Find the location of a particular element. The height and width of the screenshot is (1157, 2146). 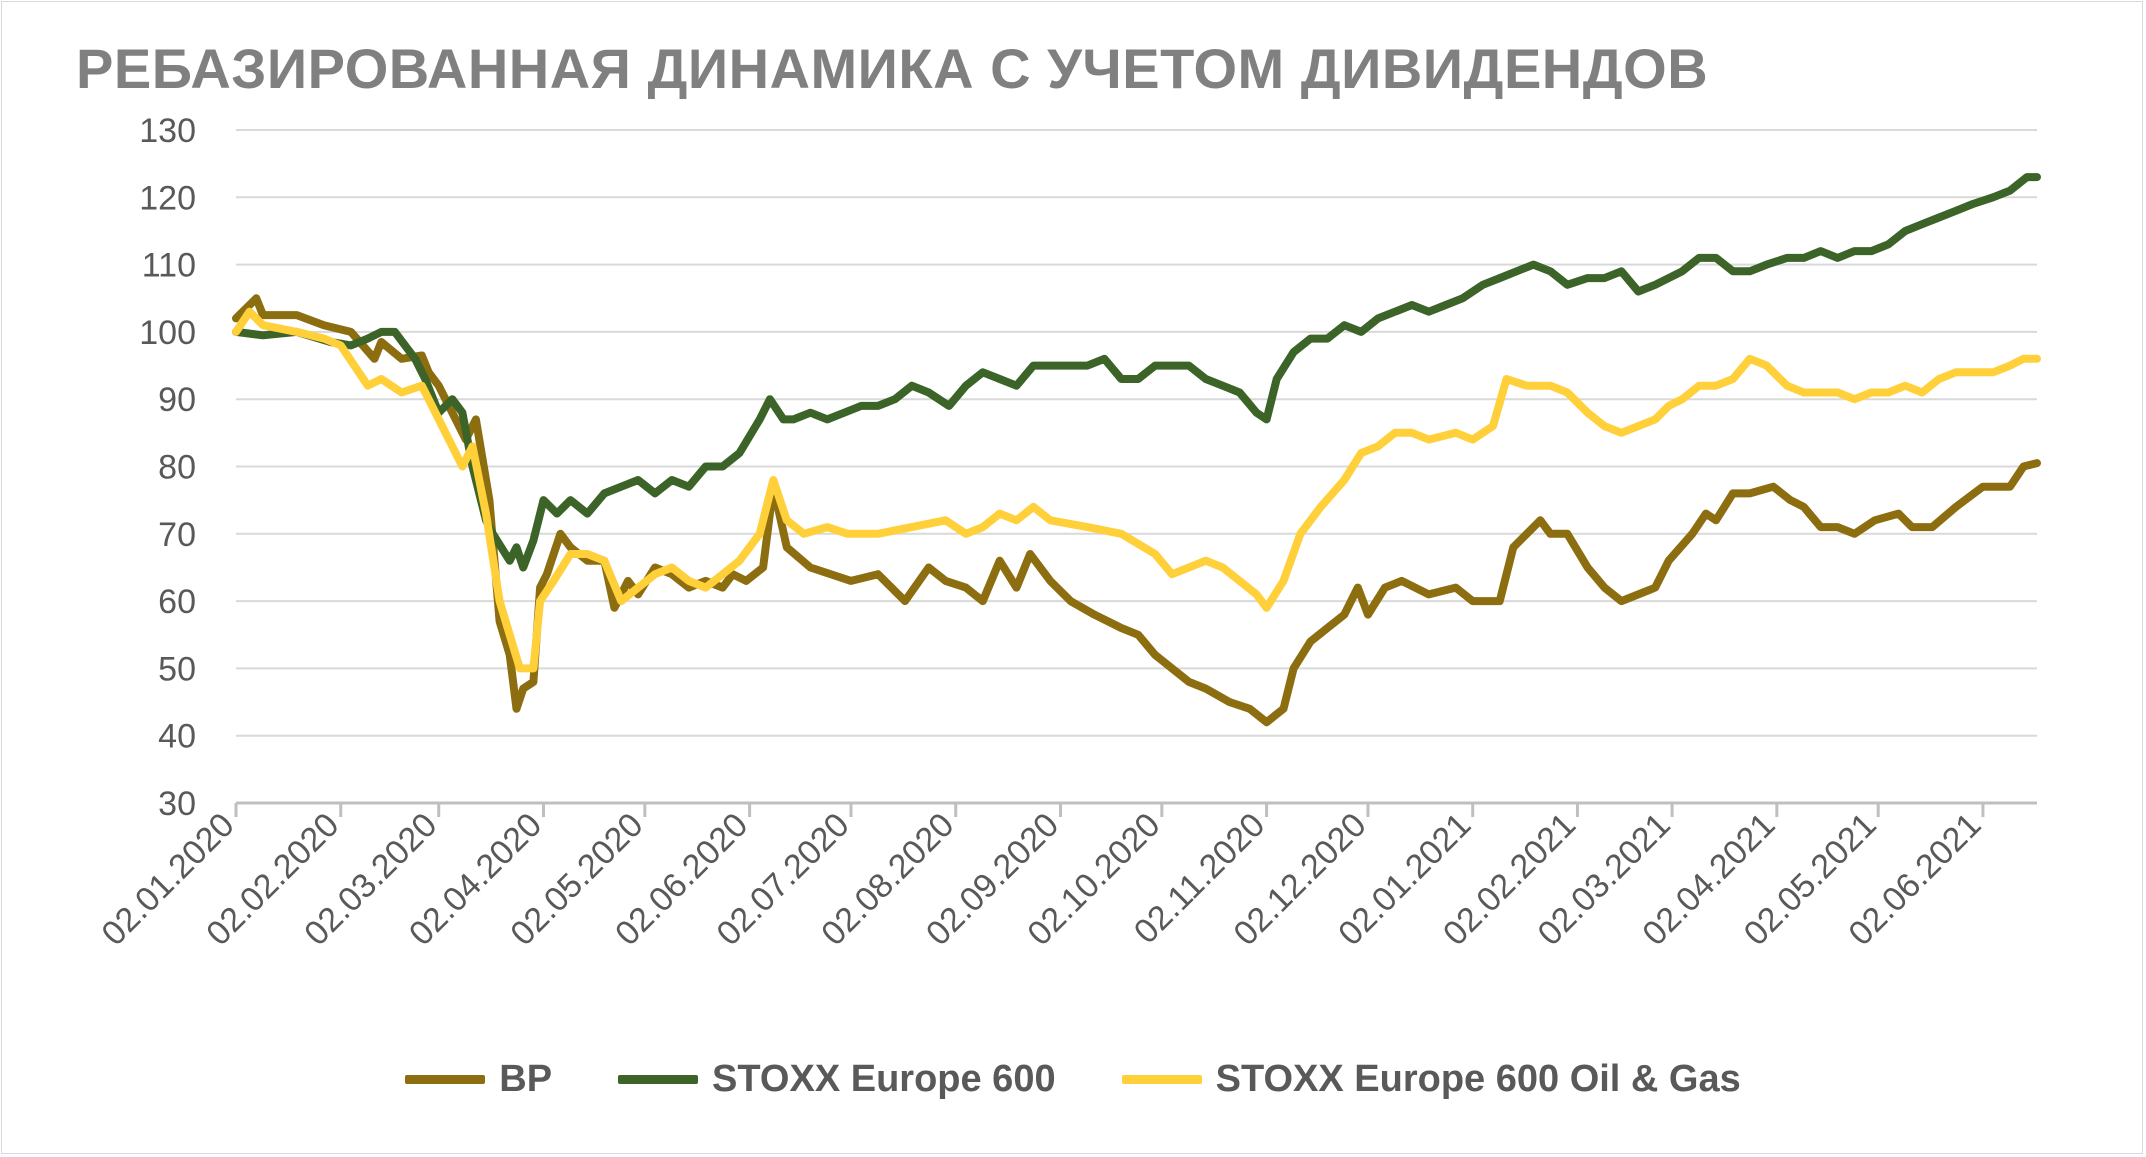

legend-item: BP is located at coordinates (478, 1079).